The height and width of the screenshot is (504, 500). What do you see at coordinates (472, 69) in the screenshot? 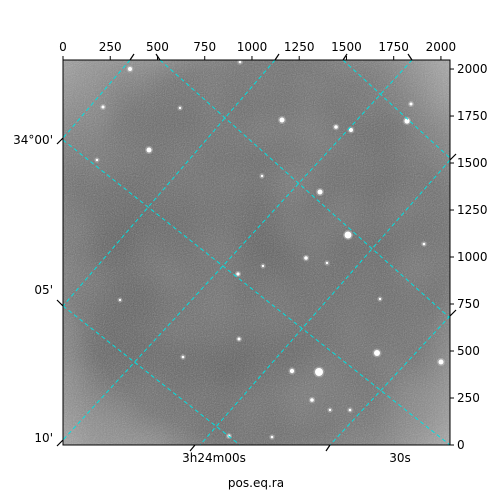
I see `y-tick-label: 2000` at bounding box center [472, 69].